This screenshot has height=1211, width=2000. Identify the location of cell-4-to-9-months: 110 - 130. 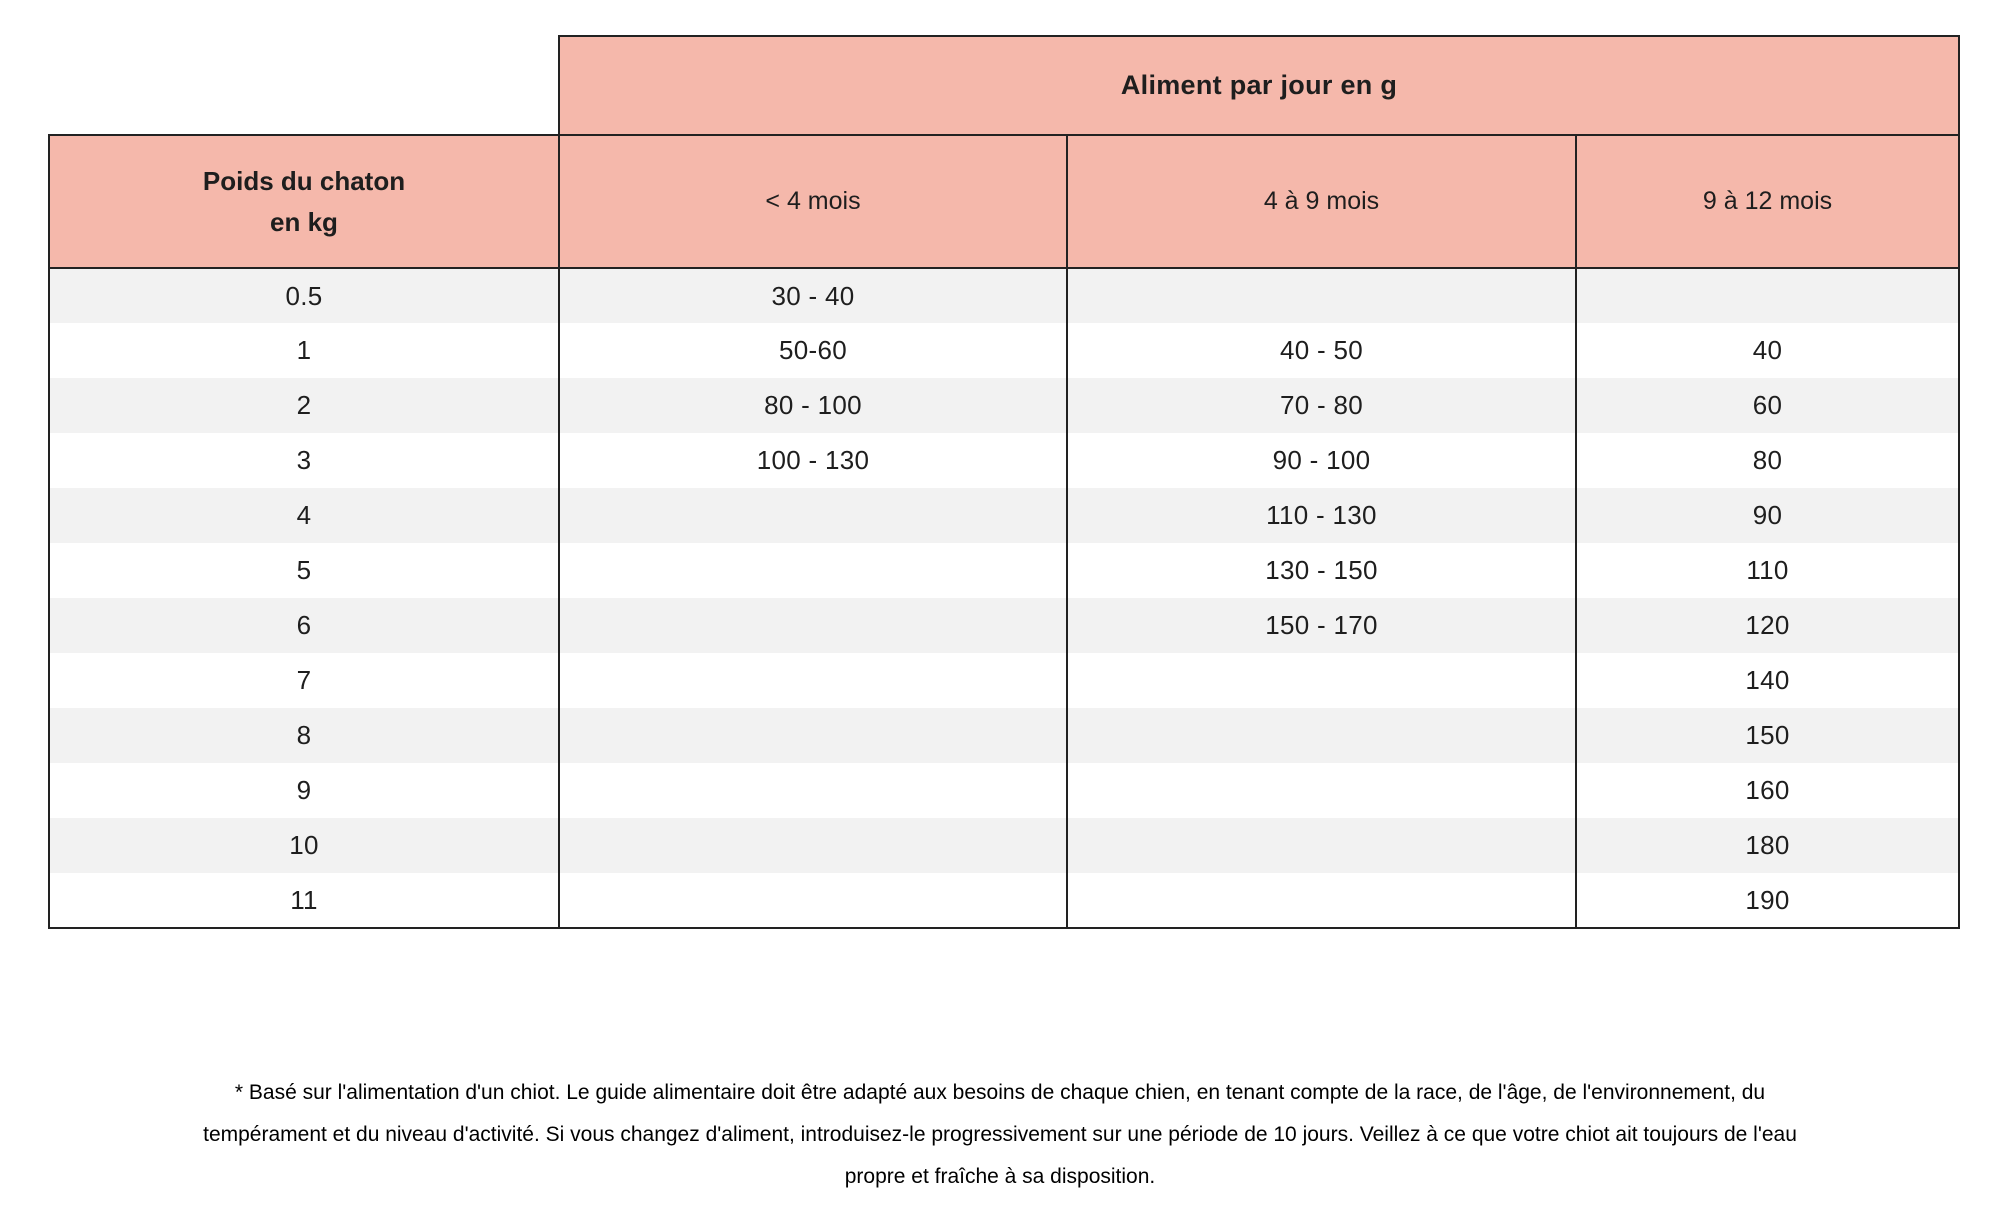
(1321, 515).